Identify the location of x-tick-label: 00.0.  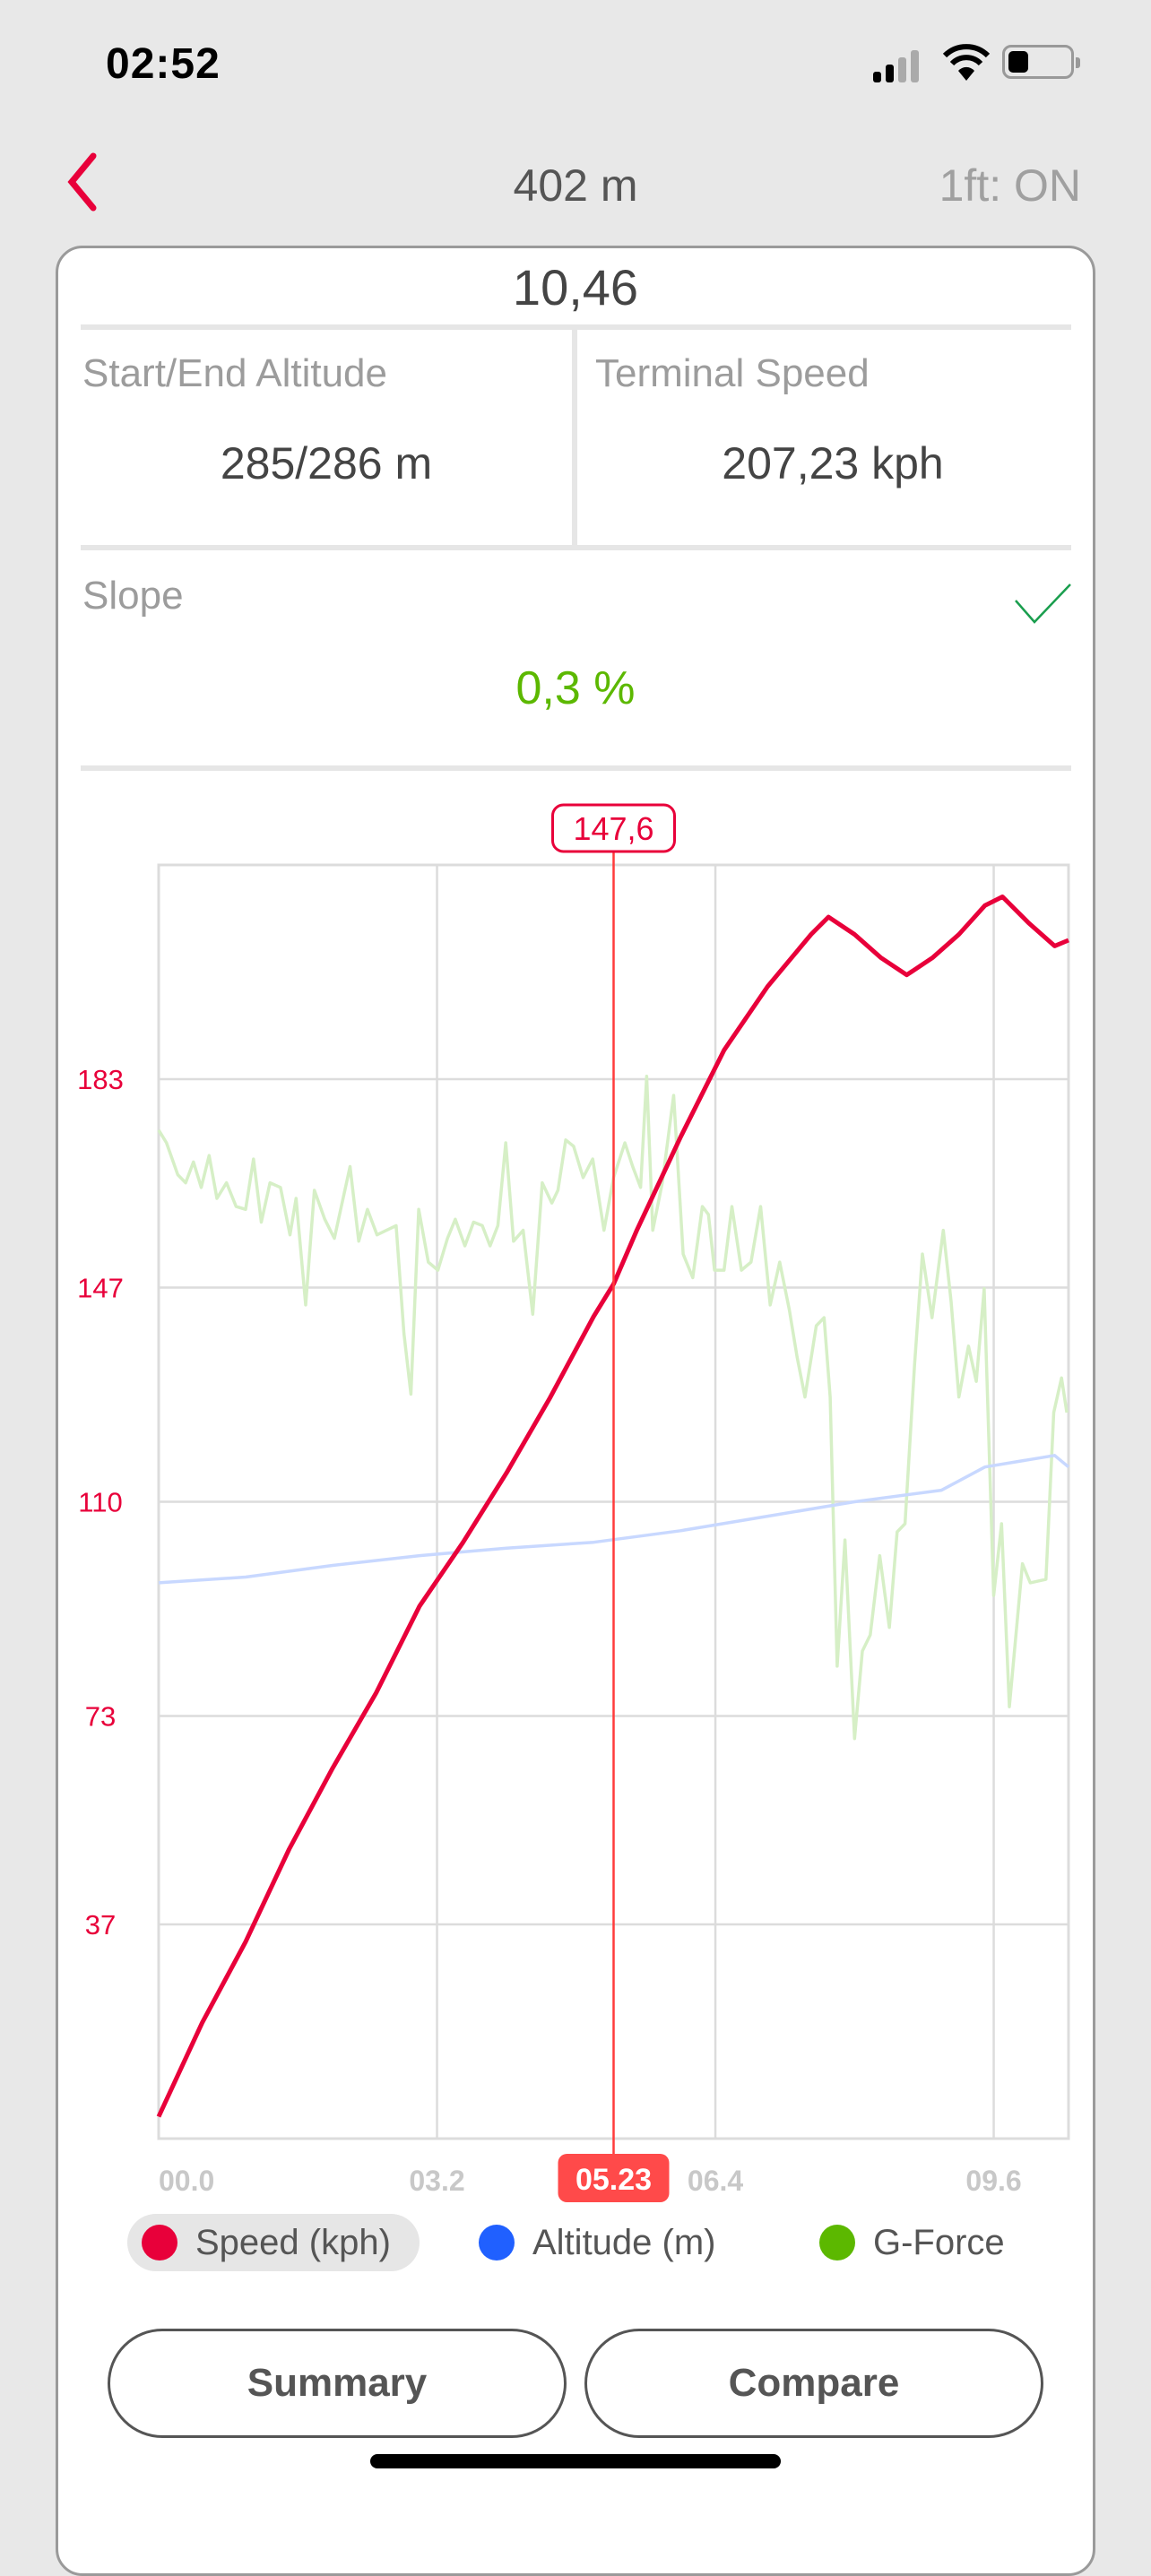
(186, 2181).